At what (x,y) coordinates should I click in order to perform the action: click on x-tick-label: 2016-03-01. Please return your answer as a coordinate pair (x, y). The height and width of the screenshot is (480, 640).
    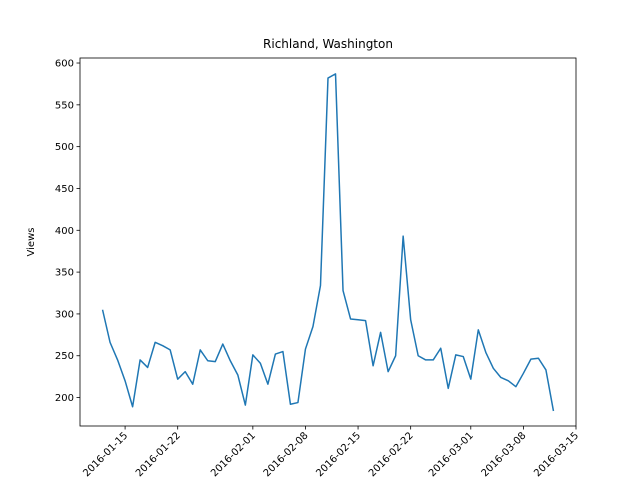
    Looking at the image, I should click on (451, 454).